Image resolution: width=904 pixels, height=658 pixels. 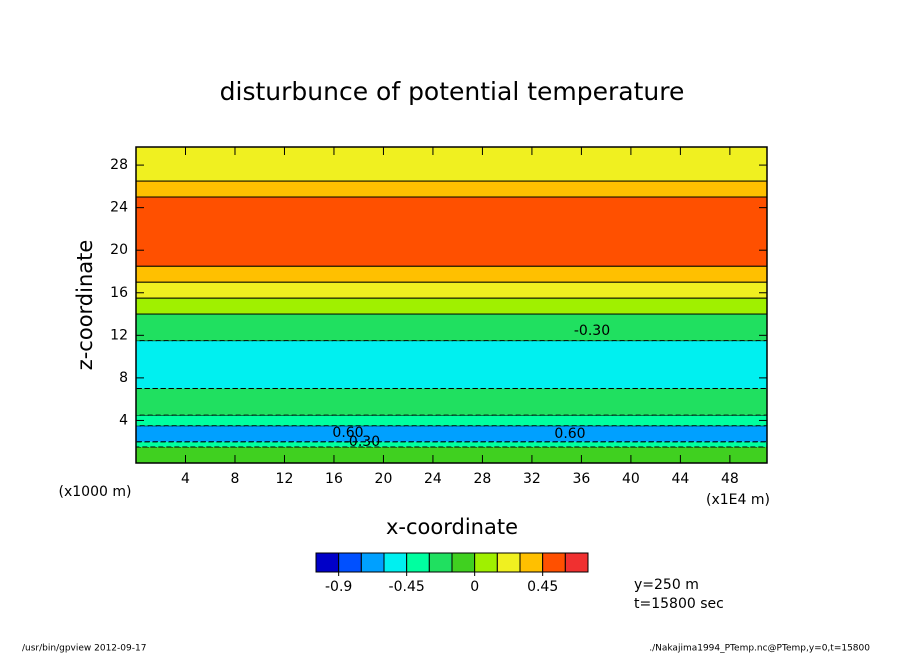 I want to click on x-tick-label: 20, so click(x=384, y=479).